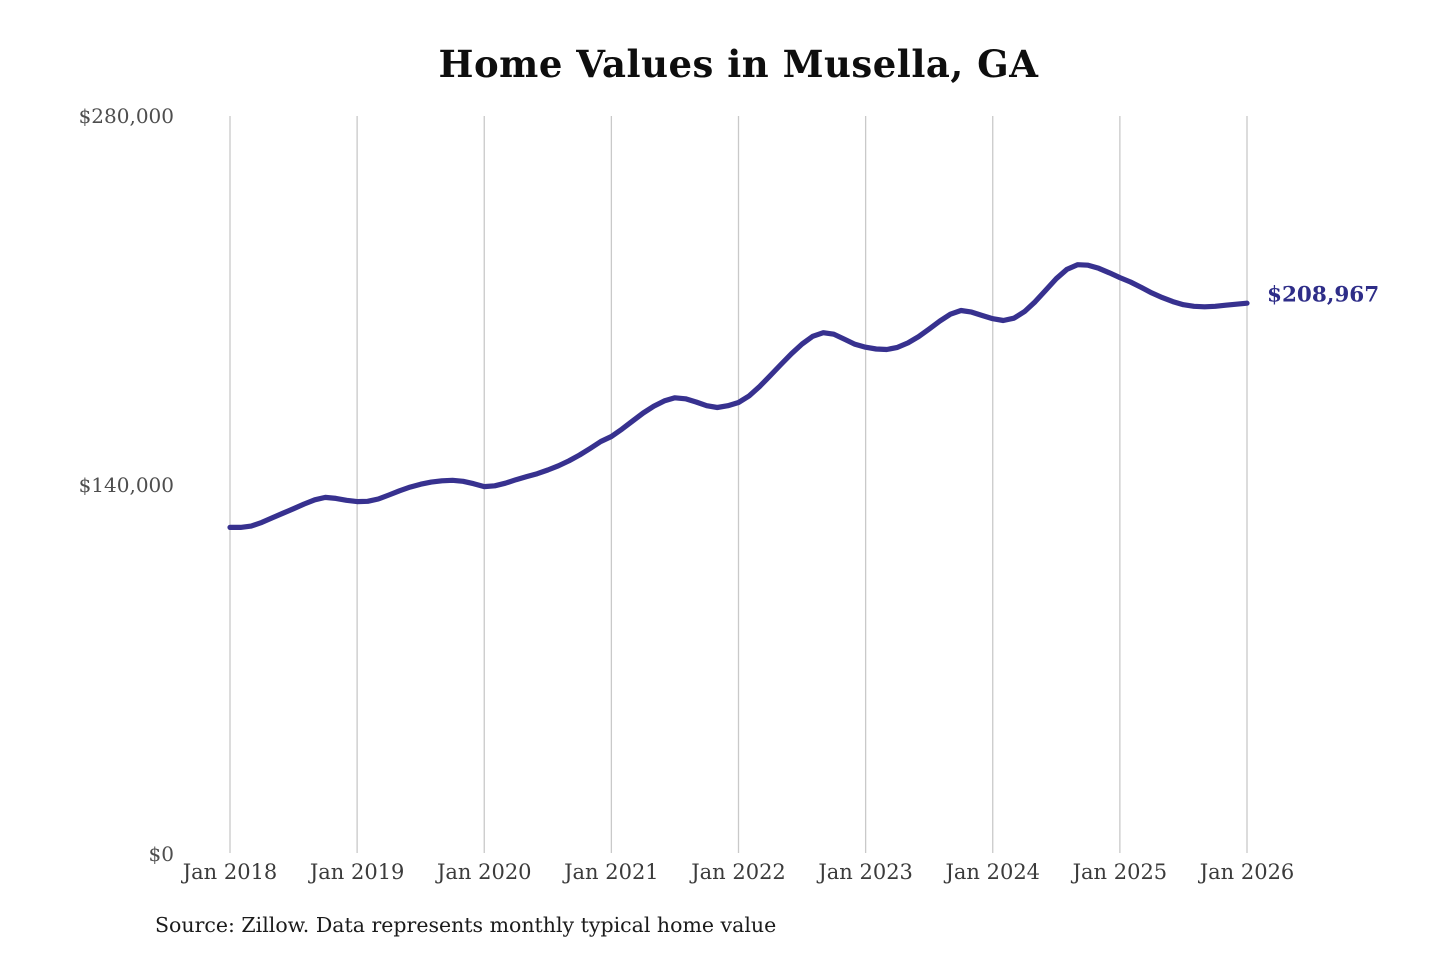 Image resolution: width=1440 pixels, height=960 pixels. What do you see at coordinates (230, 872) in the screenshot?
I see `x-tick-label: Jan 2018` at bounding box center [230, 872].